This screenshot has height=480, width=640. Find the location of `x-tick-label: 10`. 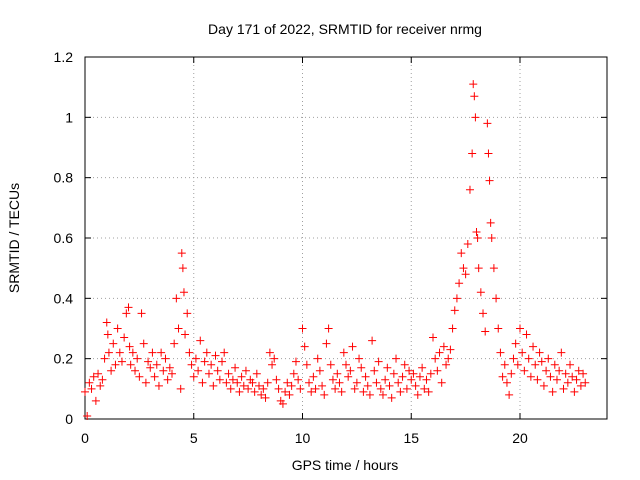

x-tick-label: 10 is located at coordinates (303, 438).